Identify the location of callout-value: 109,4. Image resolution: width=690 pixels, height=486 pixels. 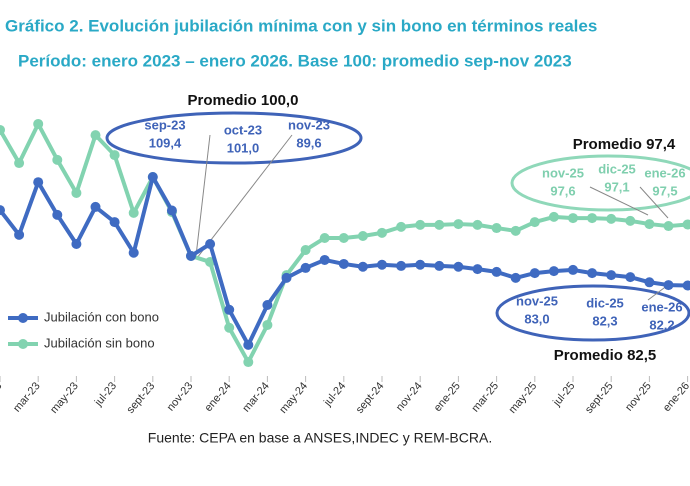
(165, 142).